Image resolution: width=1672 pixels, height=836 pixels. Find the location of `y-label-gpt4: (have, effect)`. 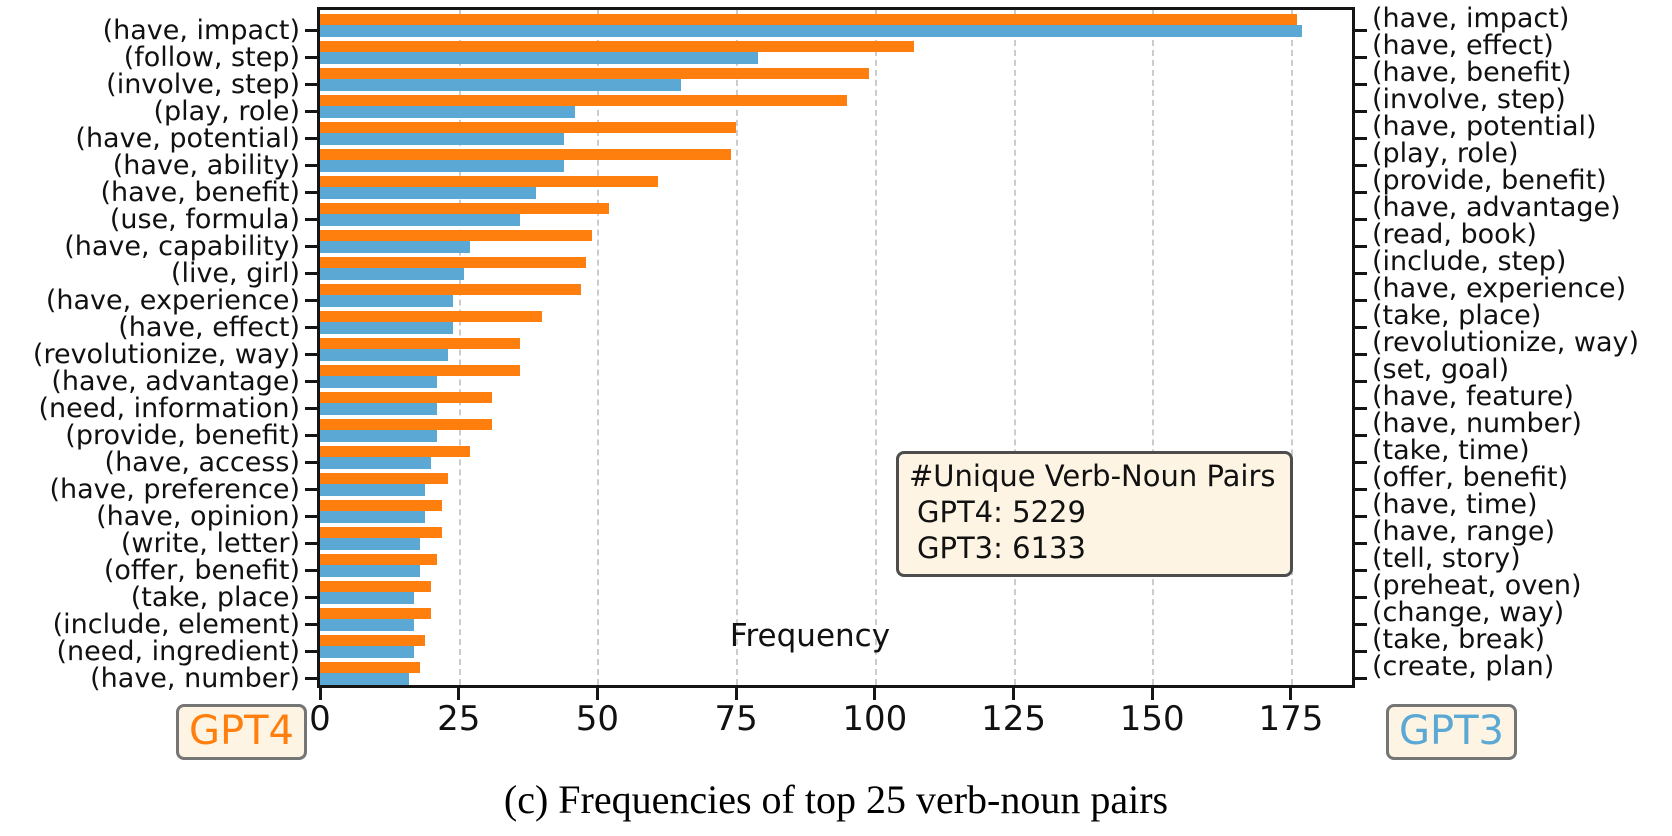

y-label-gpt4: (have, effect) is located at coordinates (209, 327).